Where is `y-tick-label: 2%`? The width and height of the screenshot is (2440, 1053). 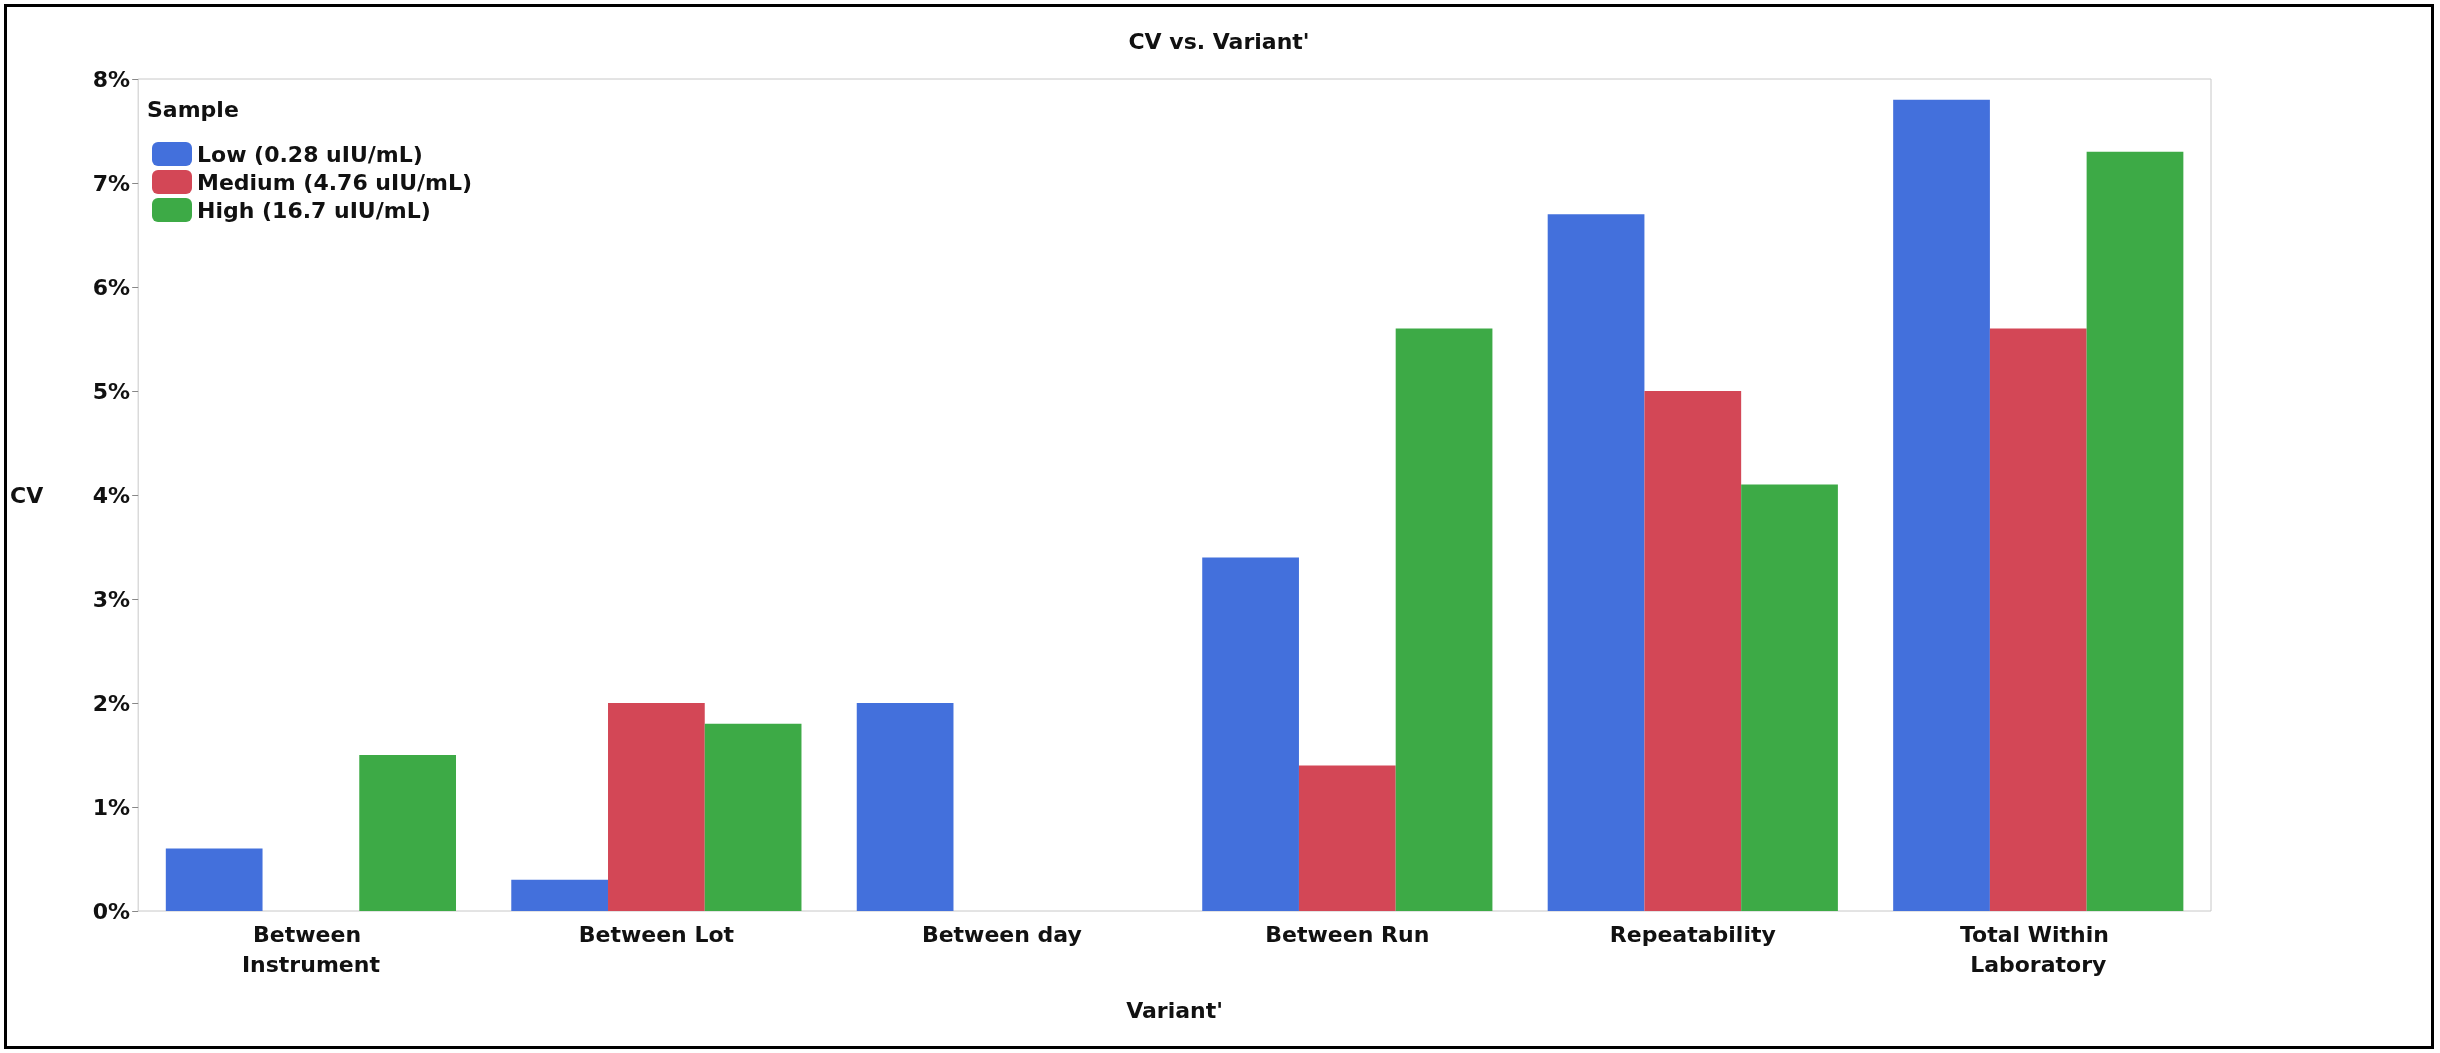
y-tick-label: 2% is located at coordinates (111, 703).